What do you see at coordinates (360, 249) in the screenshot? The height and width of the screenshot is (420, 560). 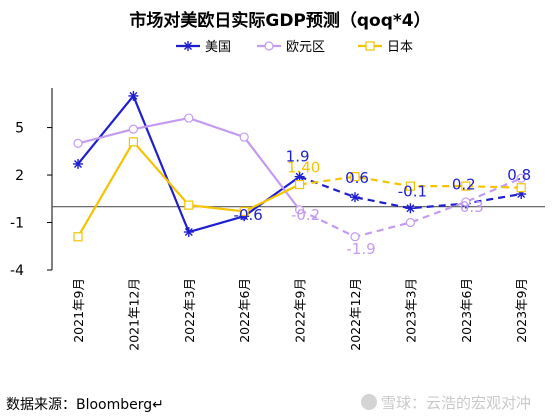 I see `data-label: -1.9` at bounding box center [360, 249].